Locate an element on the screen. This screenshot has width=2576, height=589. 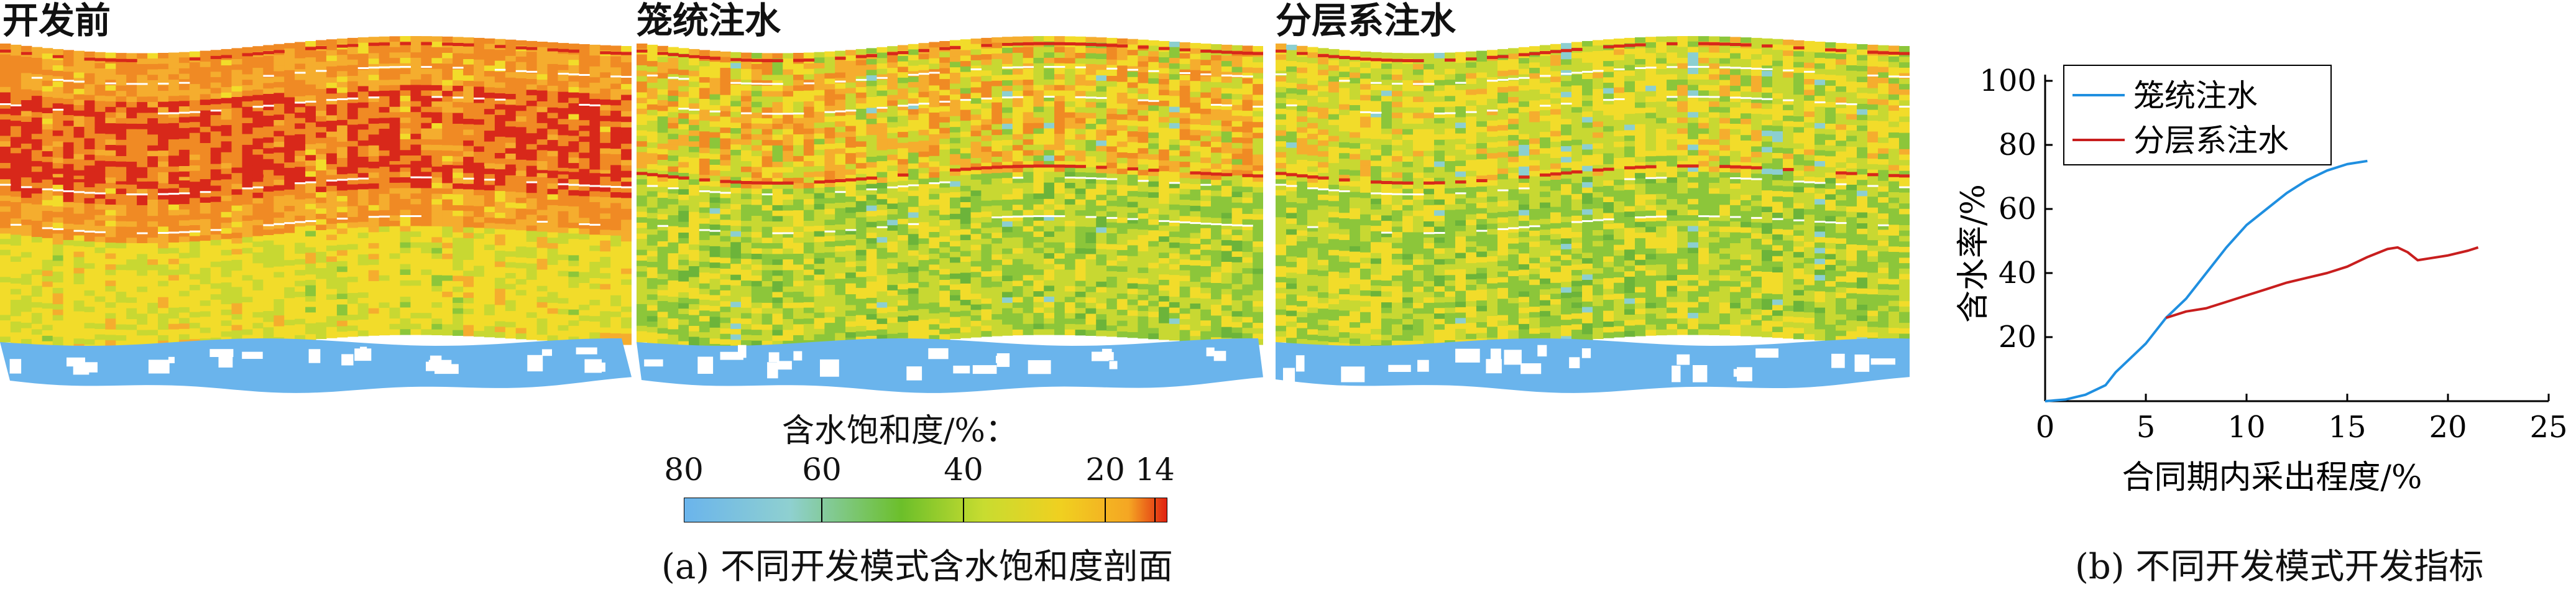
colorbar-tick-14: 14 is located at coordinates (1155, 470).